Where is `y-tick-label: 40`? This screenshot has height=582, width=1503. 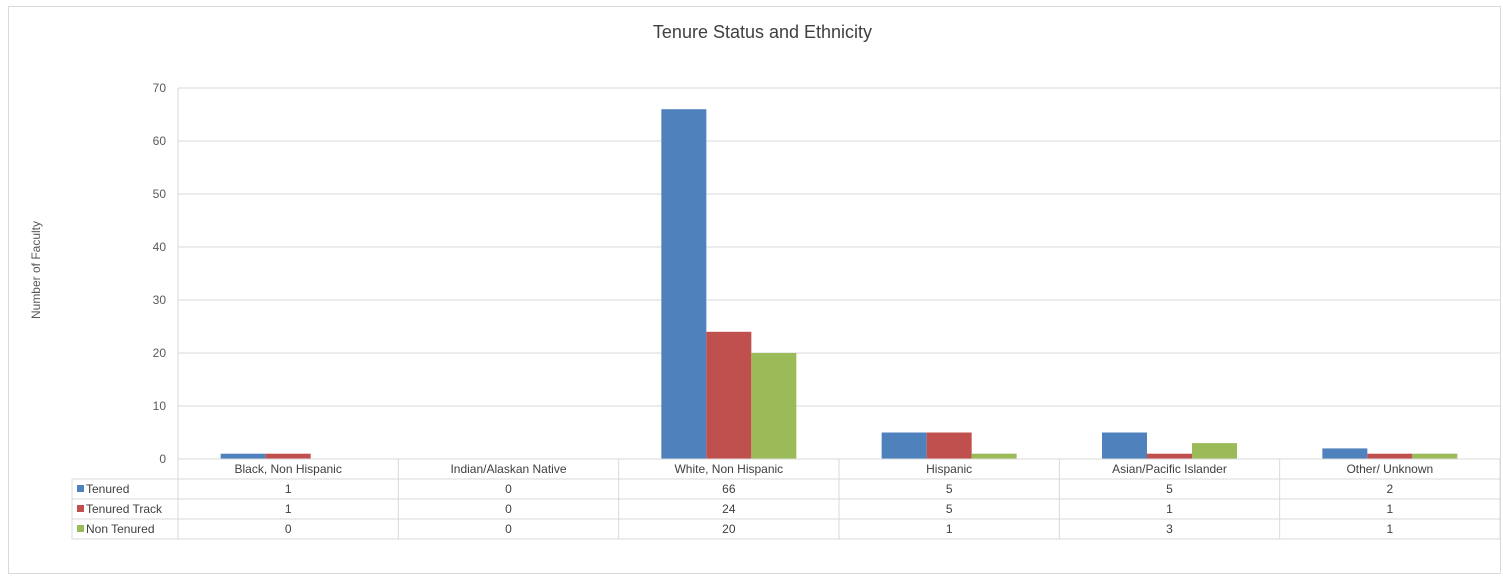 y-tick-label: 40 is located at coordinates (160, 247).